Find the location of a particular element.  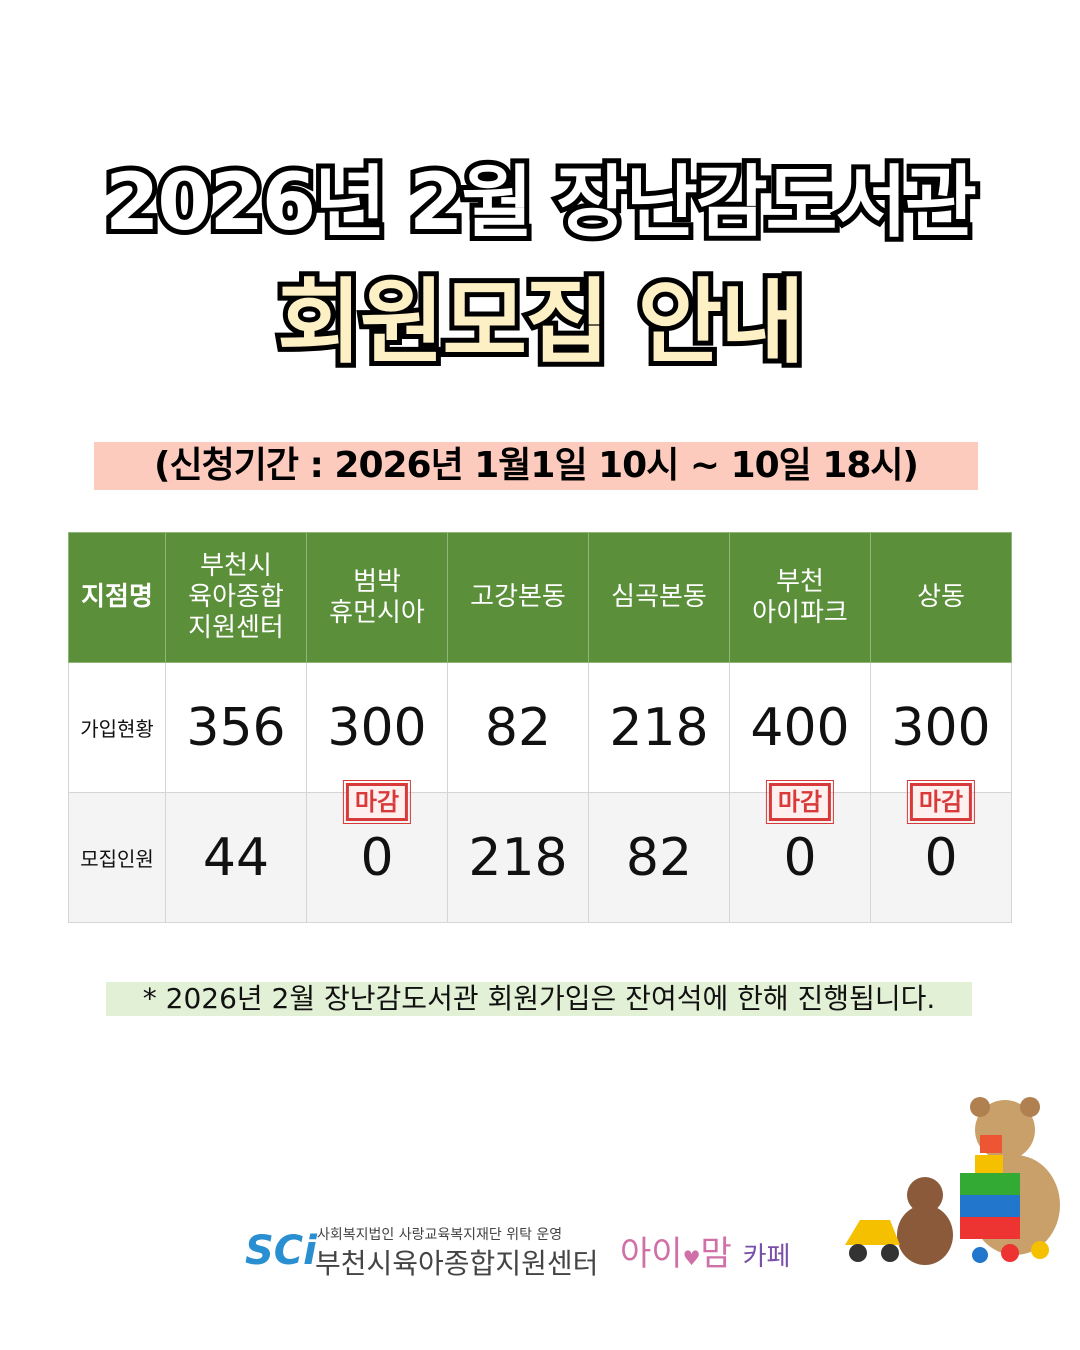

title-line2: 회원모집 안내 is located at coordinates (541, 322).